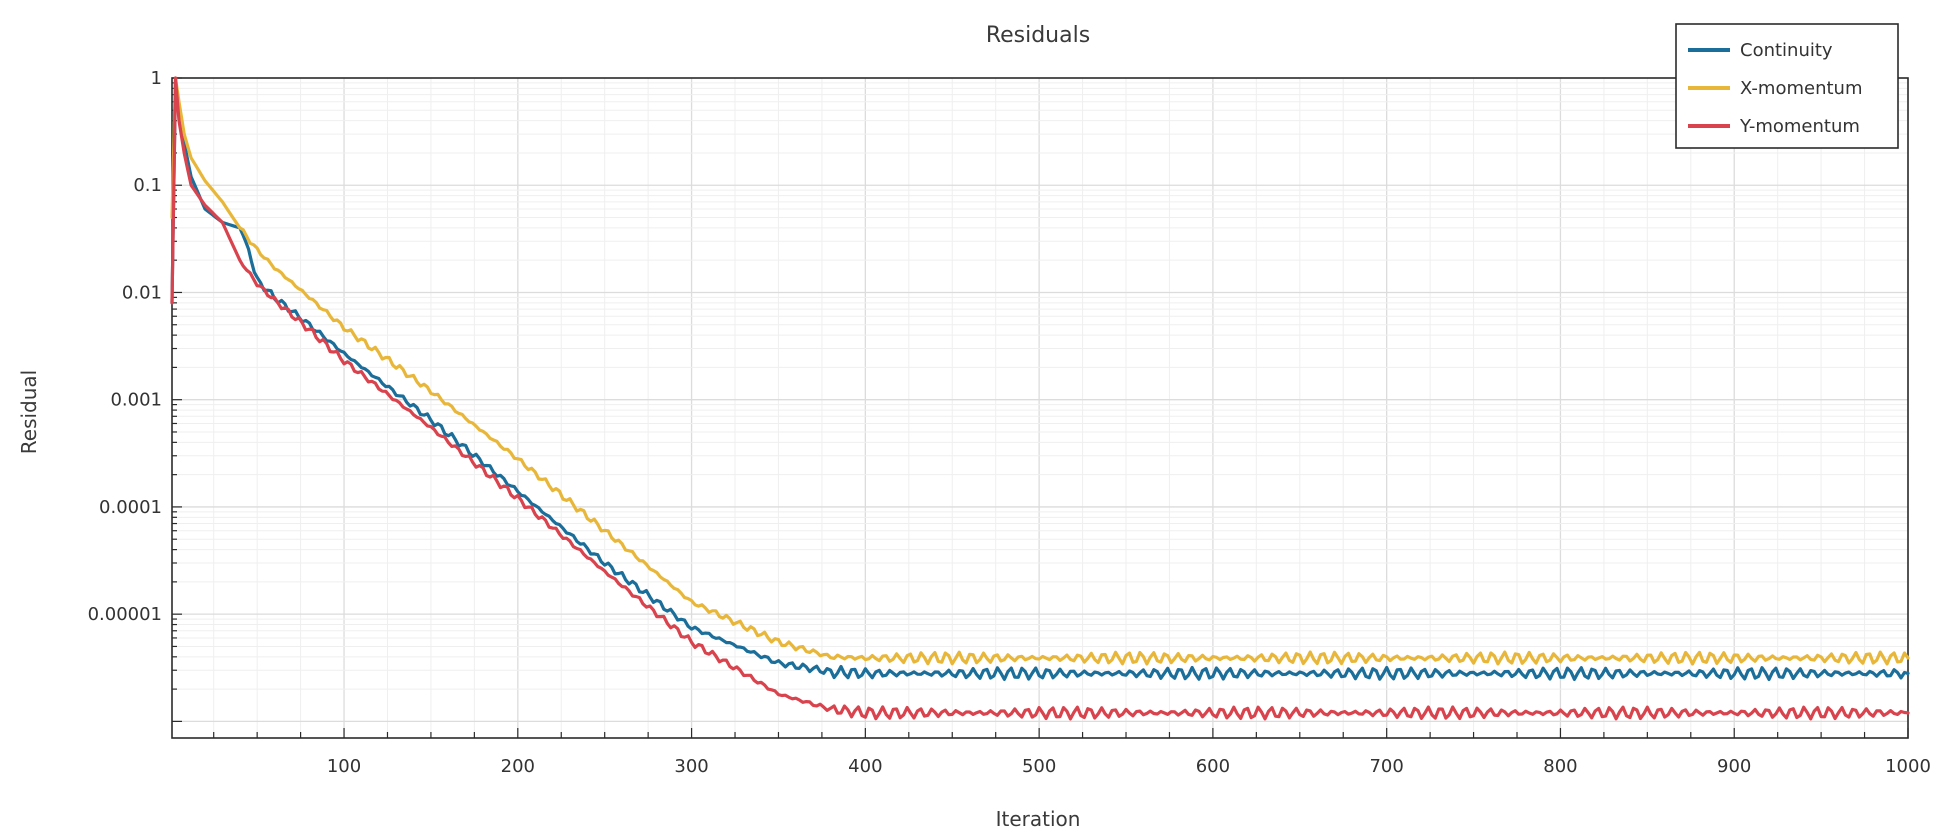 Image resolution: width=1956 pixels, height=836 pixels. I want to click on y-axis-ticks: 1 0.1 0.01 0.001 0.0001 0.00001, so click(135, 395).